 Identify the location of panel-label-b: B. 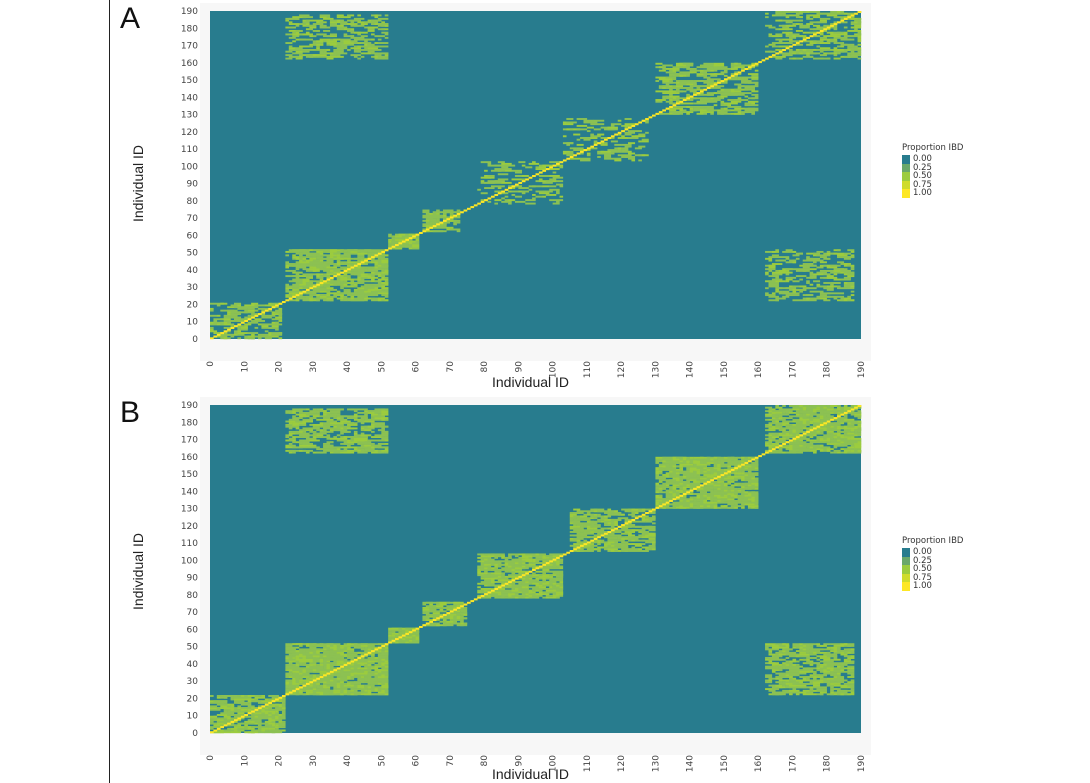
(130, 412).